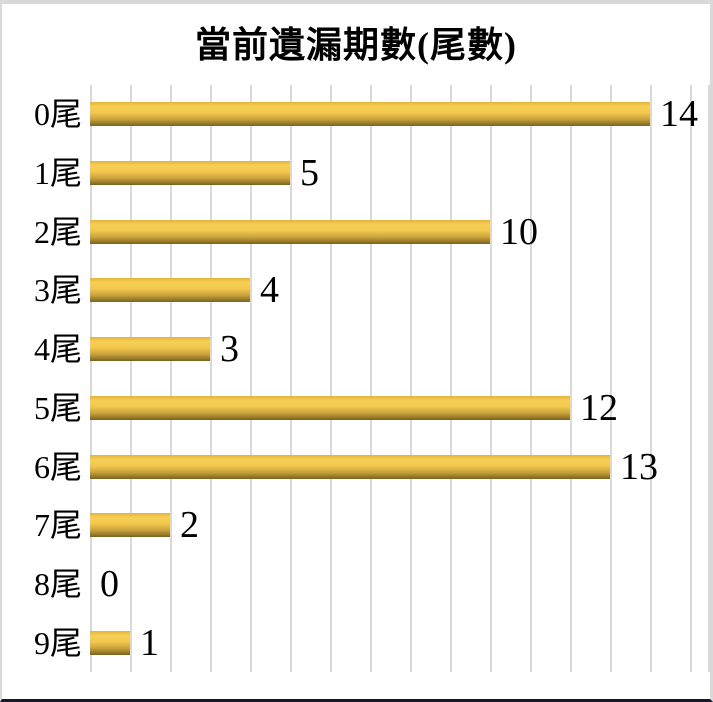 This screenshot has width=713, height=702. Describe the element at coordinates (356, 290) in the screenshot. I see `chart-row: 3尾 4` at that location.